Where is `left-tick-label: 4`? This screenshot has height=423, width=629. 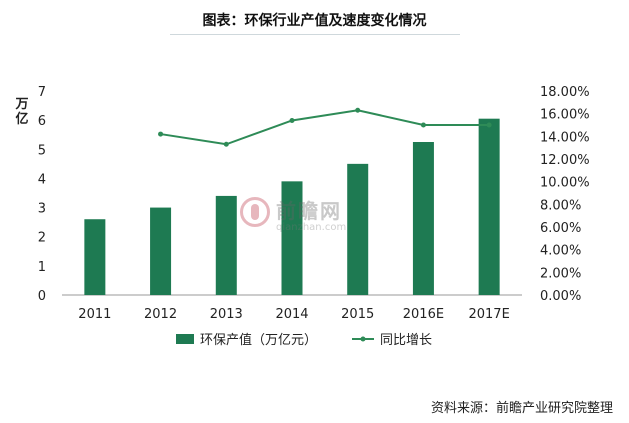 left-tick-label: 4 is located at coordinates (42, 179).